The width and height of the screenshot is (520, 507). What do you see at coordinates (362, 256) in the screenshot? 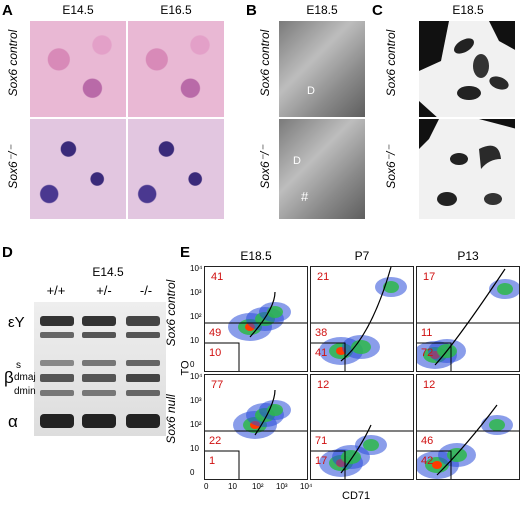
I see `panel-e-col-p7: P7` at bounding box center [362, 256].